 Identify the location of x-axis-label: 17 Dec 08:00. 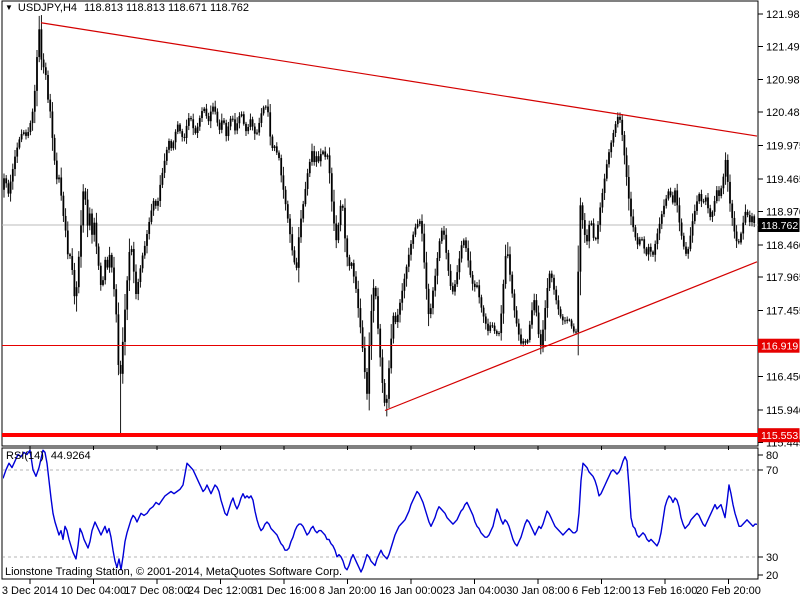
(156, 591).